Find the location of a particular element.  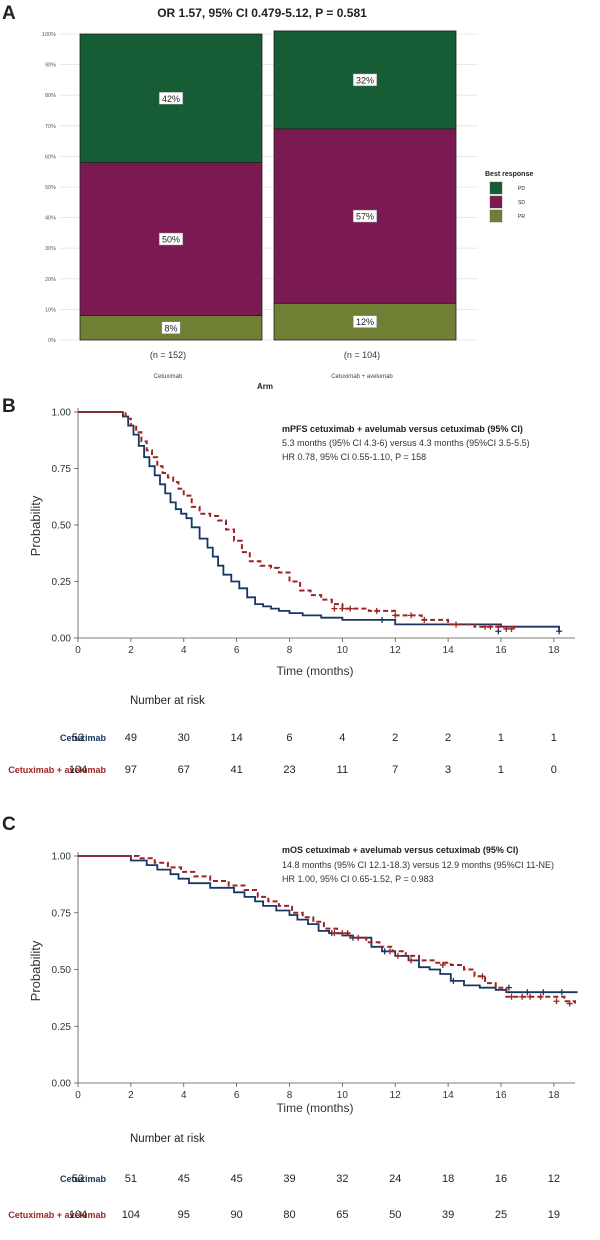

risk-count: 90 is located at coordinates (236, 1215).